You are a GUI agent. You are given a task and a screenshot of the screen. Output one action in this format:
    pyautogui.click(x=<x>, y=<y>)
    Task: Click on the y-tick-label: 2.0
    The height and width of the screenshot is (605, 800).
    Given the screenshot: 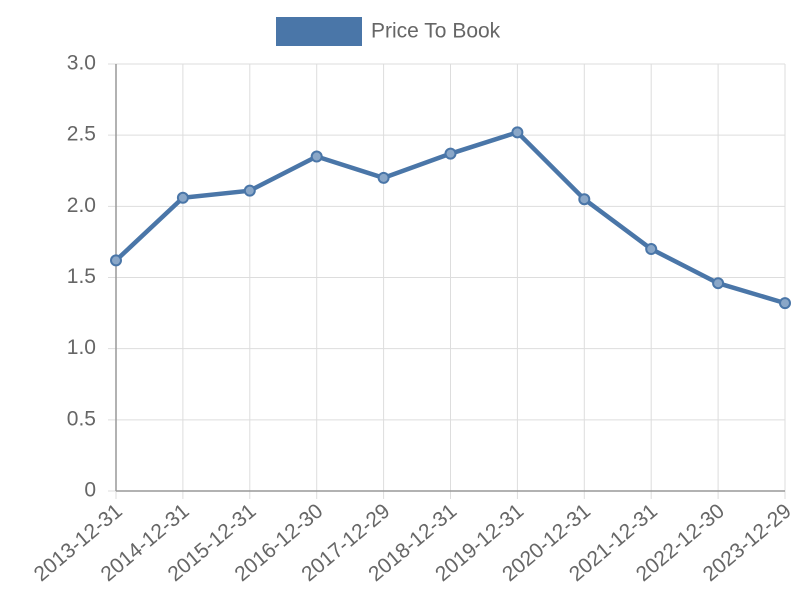 What is the action you would take?
    pyautogui.click(x=81, y=205)
    